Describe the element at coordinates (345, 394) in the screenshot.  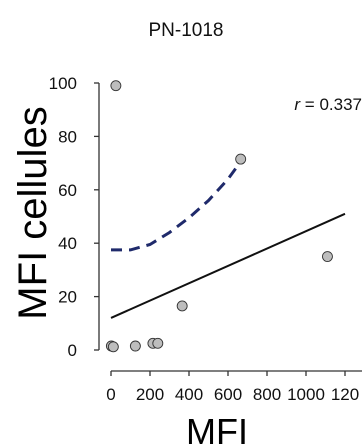
I see `x-tick-label: 120` at that location.